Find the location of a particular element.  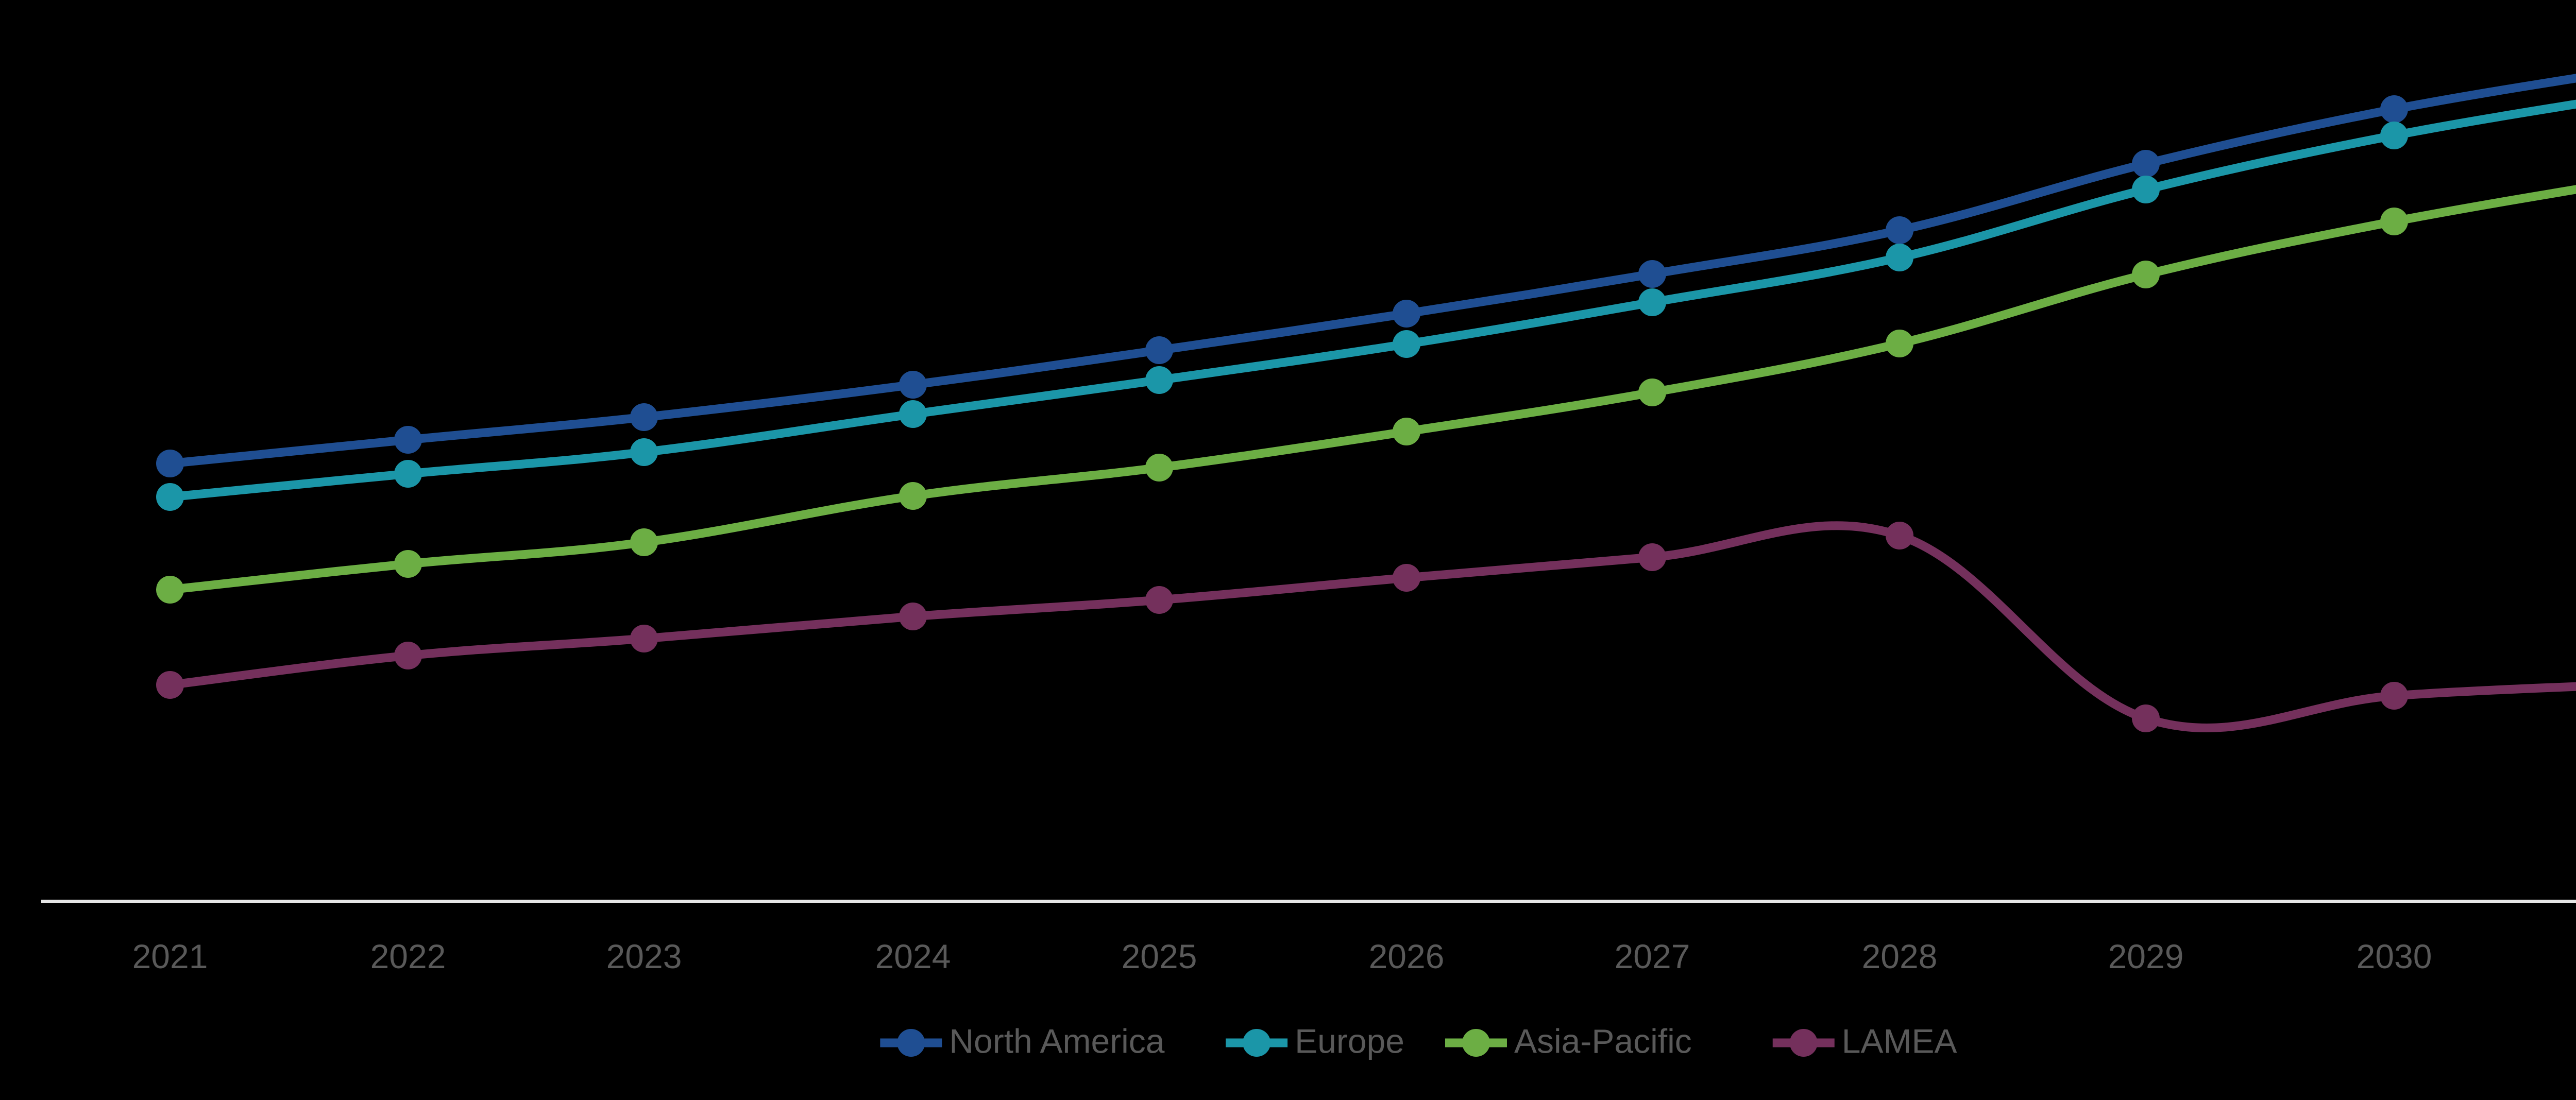

legend-item-europe: Europe is located at coordinates (1315, 1041).